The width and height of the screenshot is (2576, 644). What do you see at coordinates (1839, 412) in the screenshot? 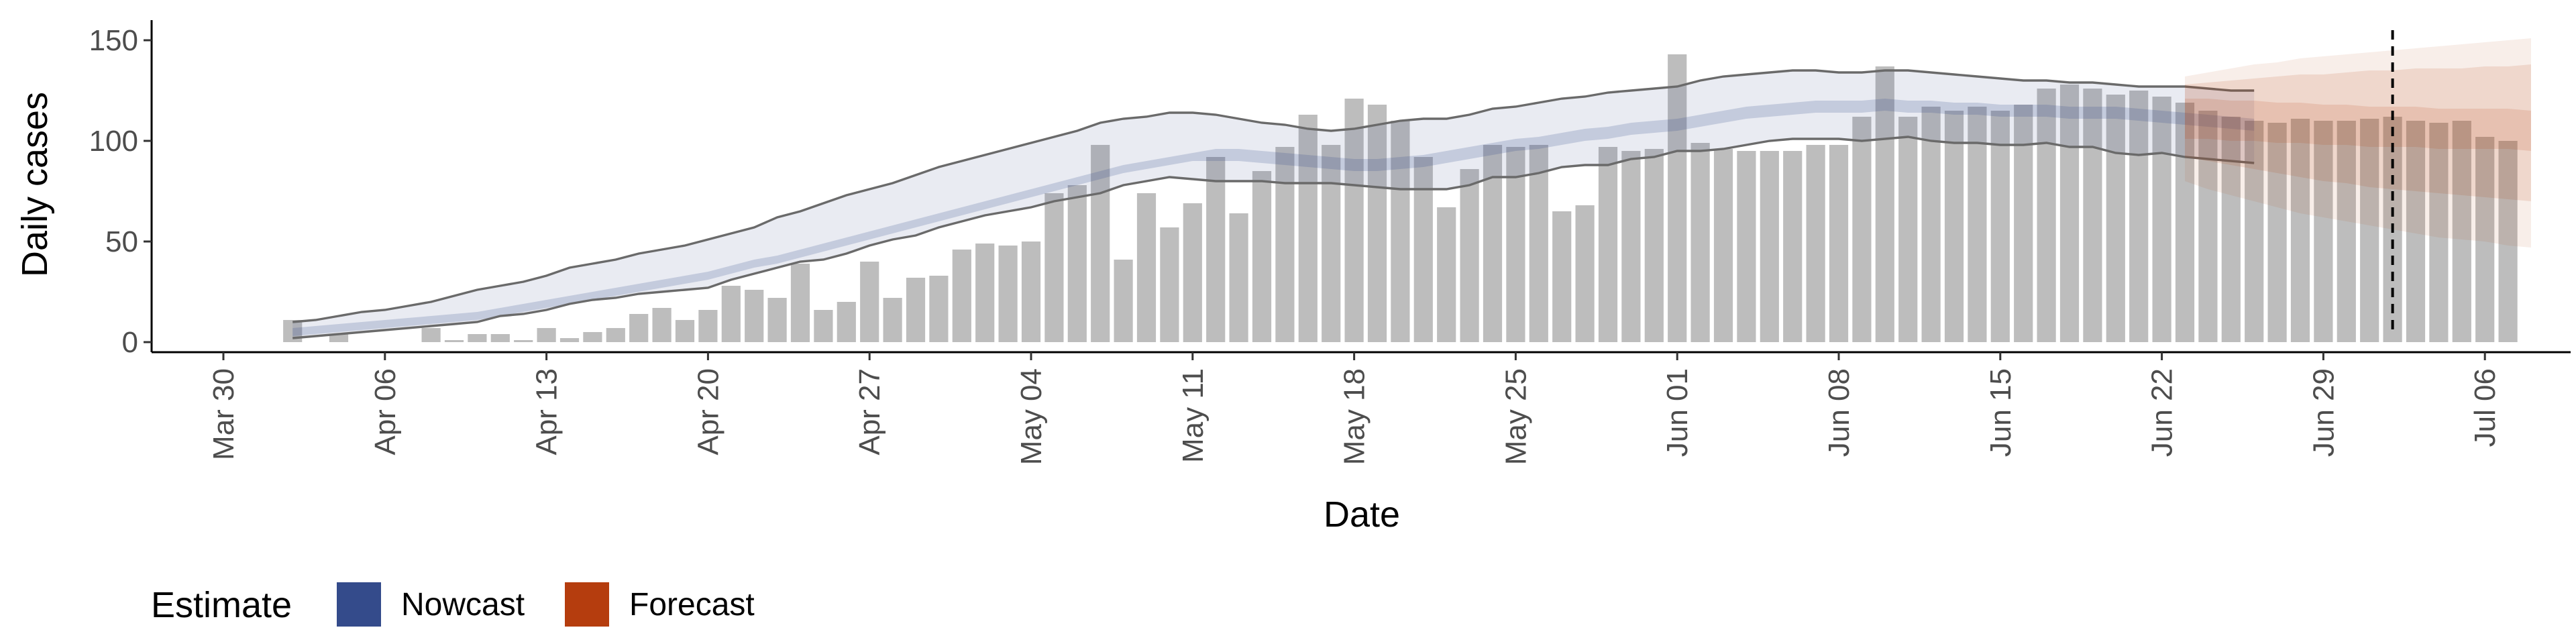
I see `x-tick-label: Jun 08` at bounding box center [1839, 412].